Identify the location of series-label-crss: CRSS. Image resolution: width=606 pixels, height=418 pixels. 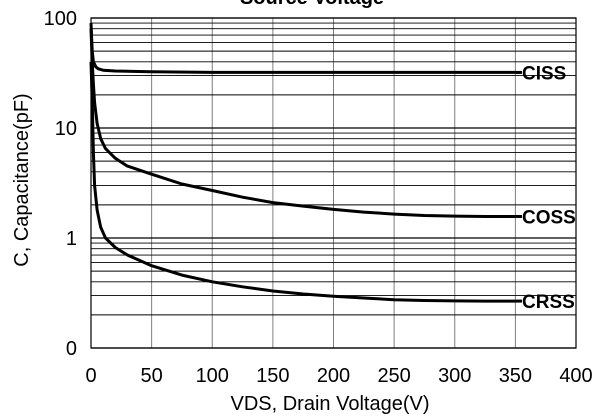
(548, 302).